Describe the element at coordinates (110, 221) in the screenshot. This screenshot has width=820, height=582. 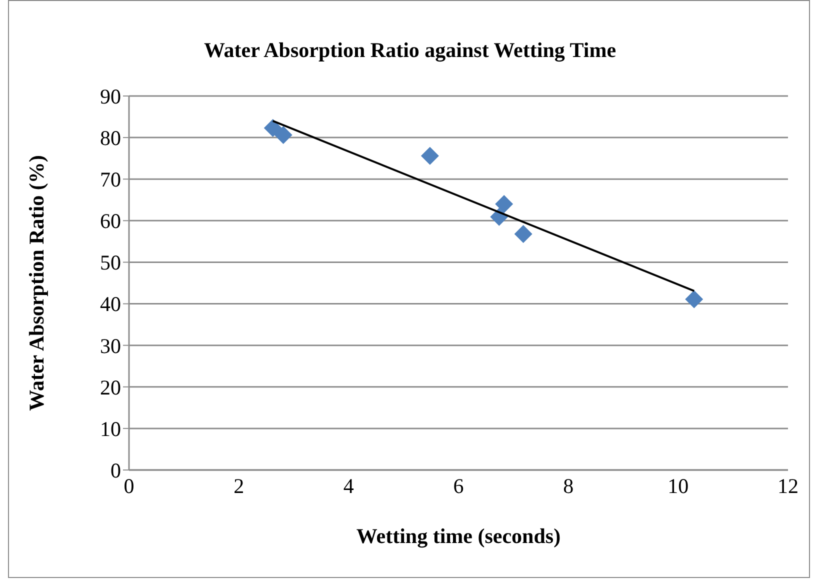
I see `y-tick-label: 60` at that location.